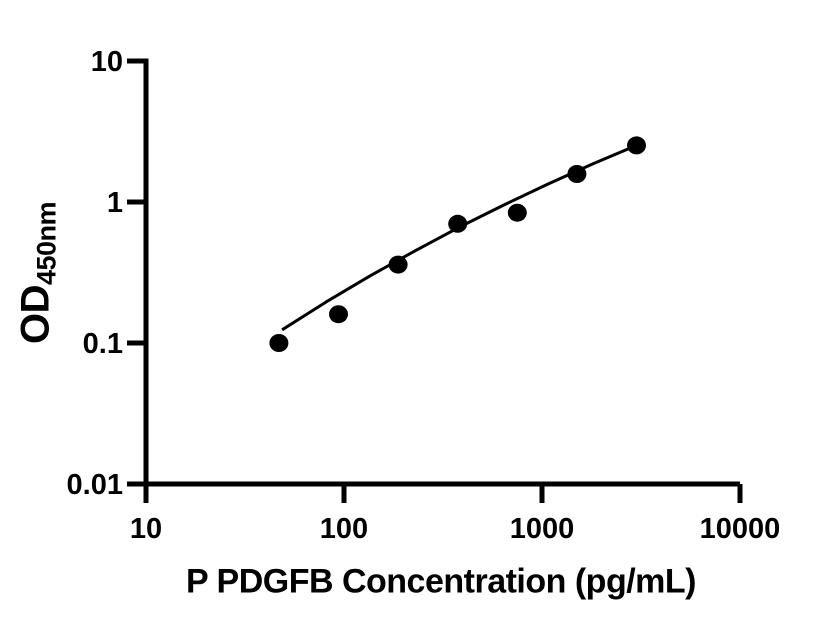 Image resolution: width=816 pixels, height=640 pixels. I want to click on y-tick-label: 0.1, so click(103, 344).